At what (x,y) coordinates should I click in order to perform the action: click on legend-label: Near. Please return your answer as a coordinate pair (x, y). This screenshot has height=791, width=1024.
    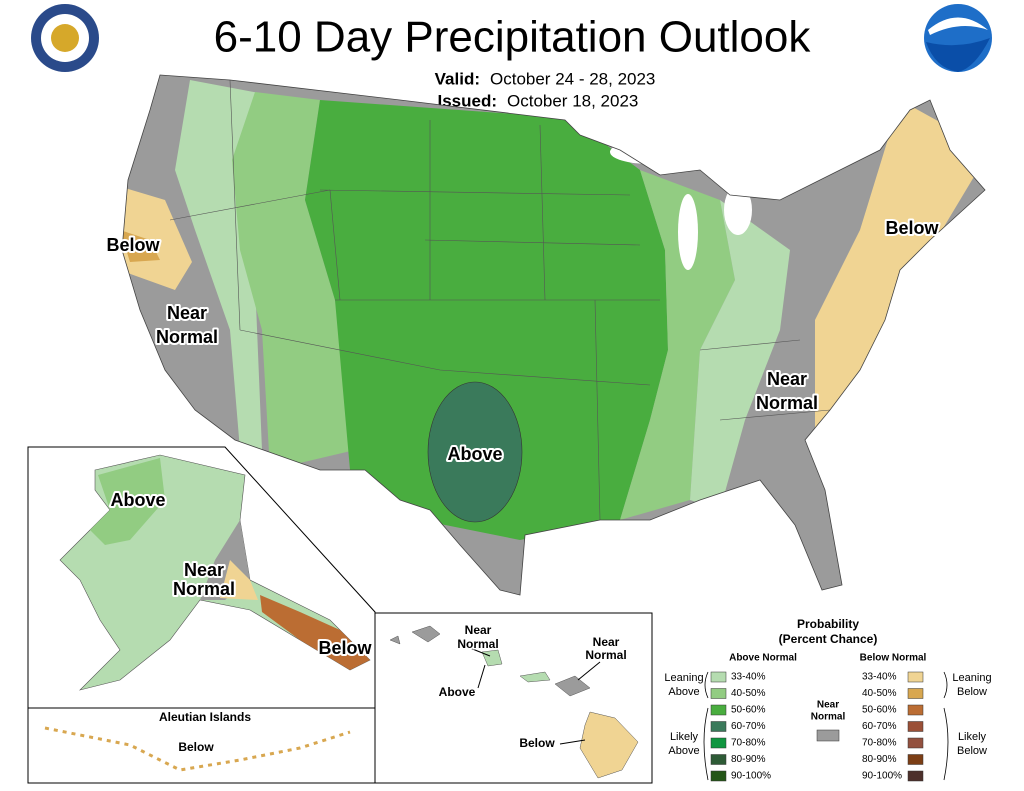
    Looking at the image, I should click on (828, 705).